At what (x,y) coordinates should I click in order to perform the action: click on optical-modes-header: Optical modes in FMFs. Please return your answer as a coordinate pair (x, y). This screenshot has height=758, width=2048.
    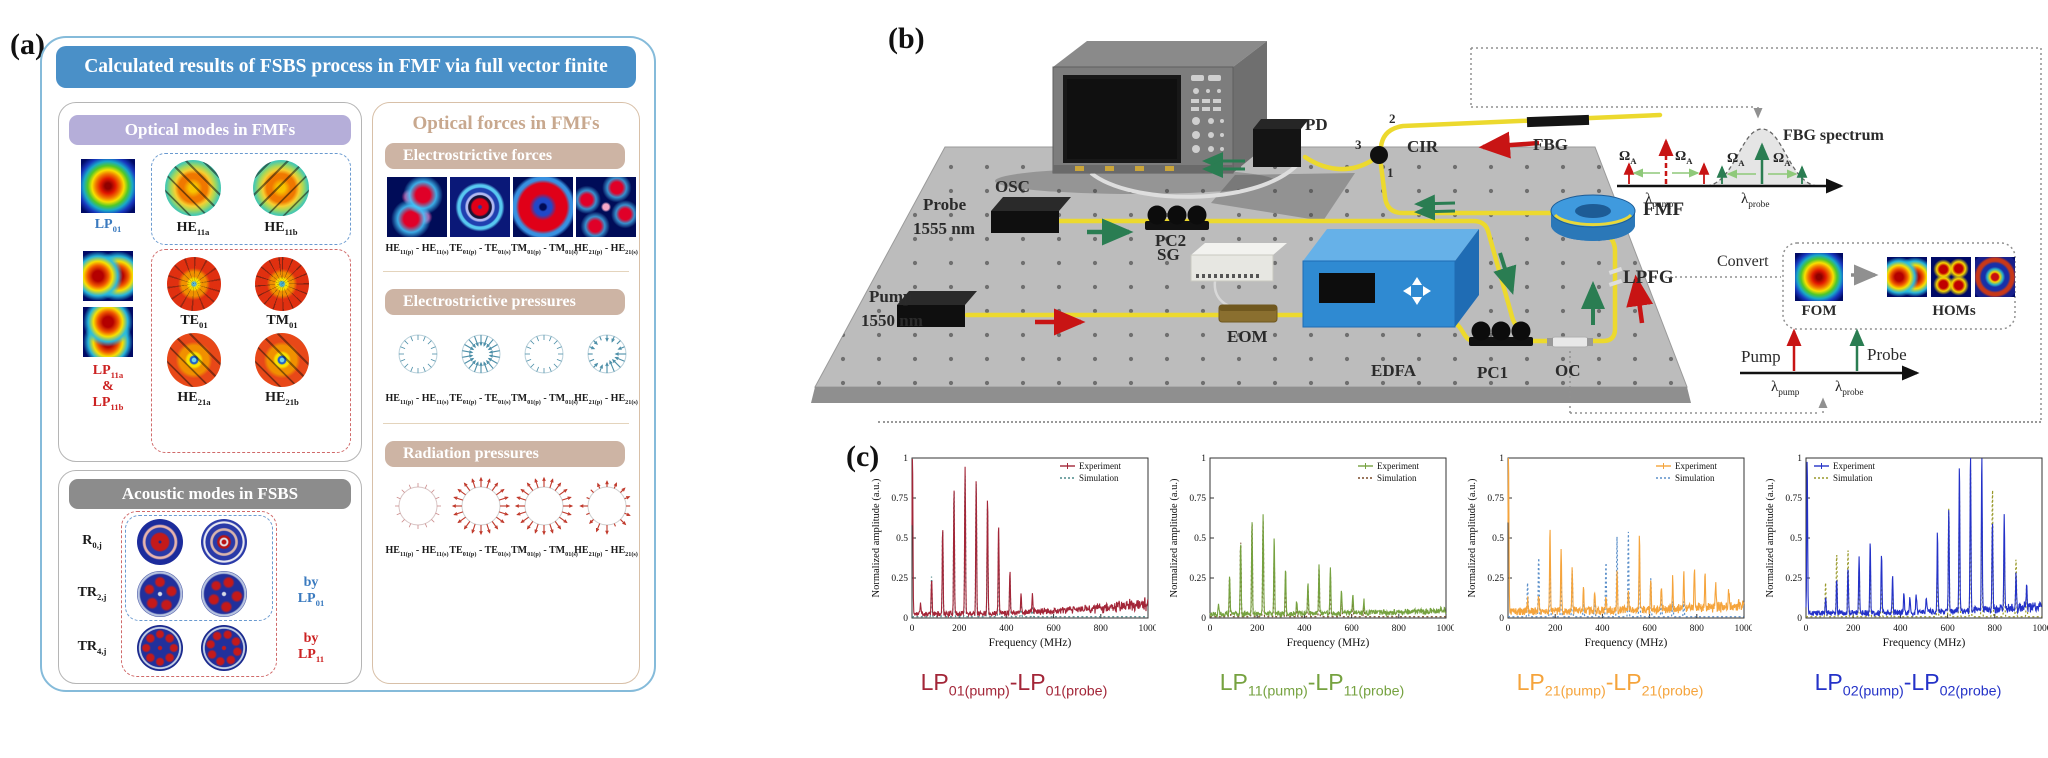
    Looking at the image, I should click on (210, 130).